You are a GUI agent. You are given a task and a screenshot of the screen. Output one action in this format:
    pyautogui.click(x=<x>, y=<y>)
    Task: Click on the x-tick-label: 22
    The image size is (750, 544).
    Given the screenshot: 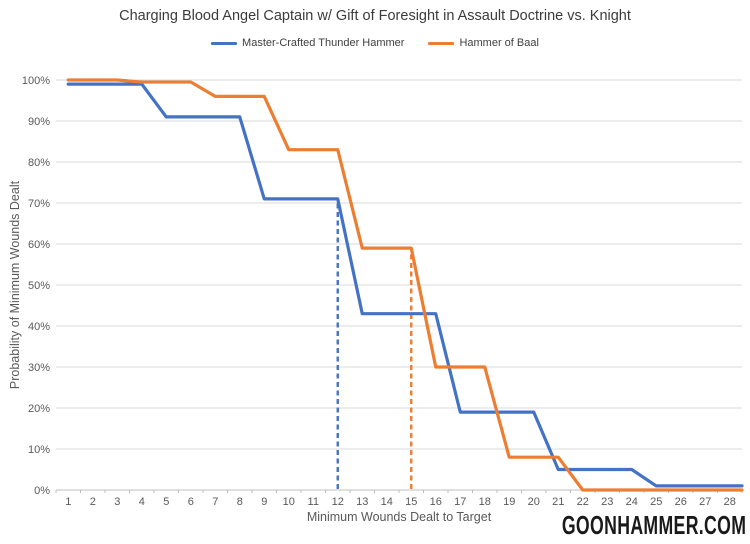 What is the action you would take?
    pyautogui.click(x=583, y=502)
    